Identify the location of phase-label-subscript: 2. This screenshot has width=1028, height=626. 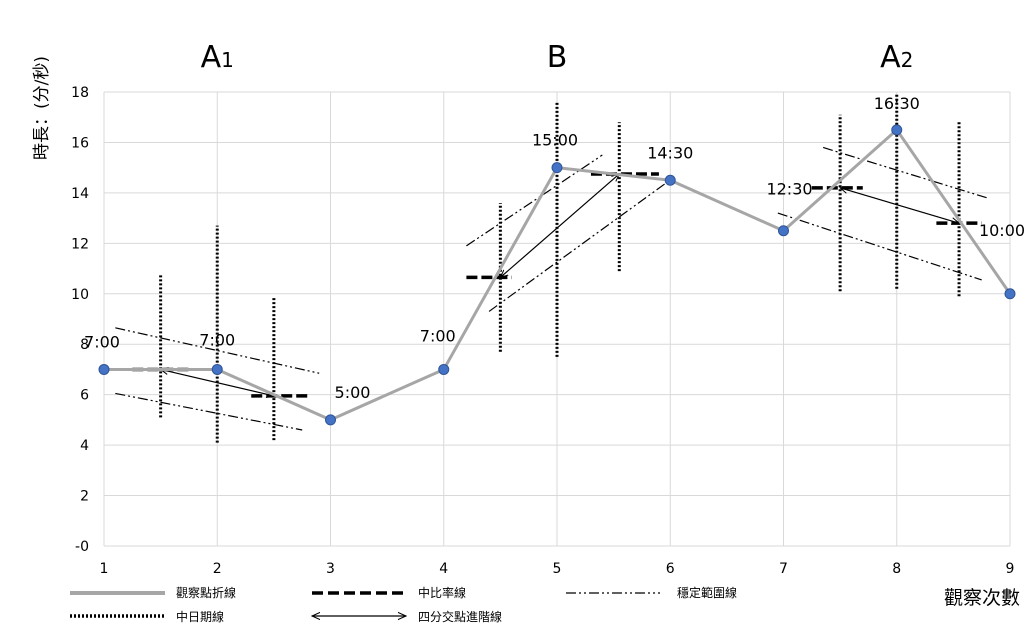
(907, 60).